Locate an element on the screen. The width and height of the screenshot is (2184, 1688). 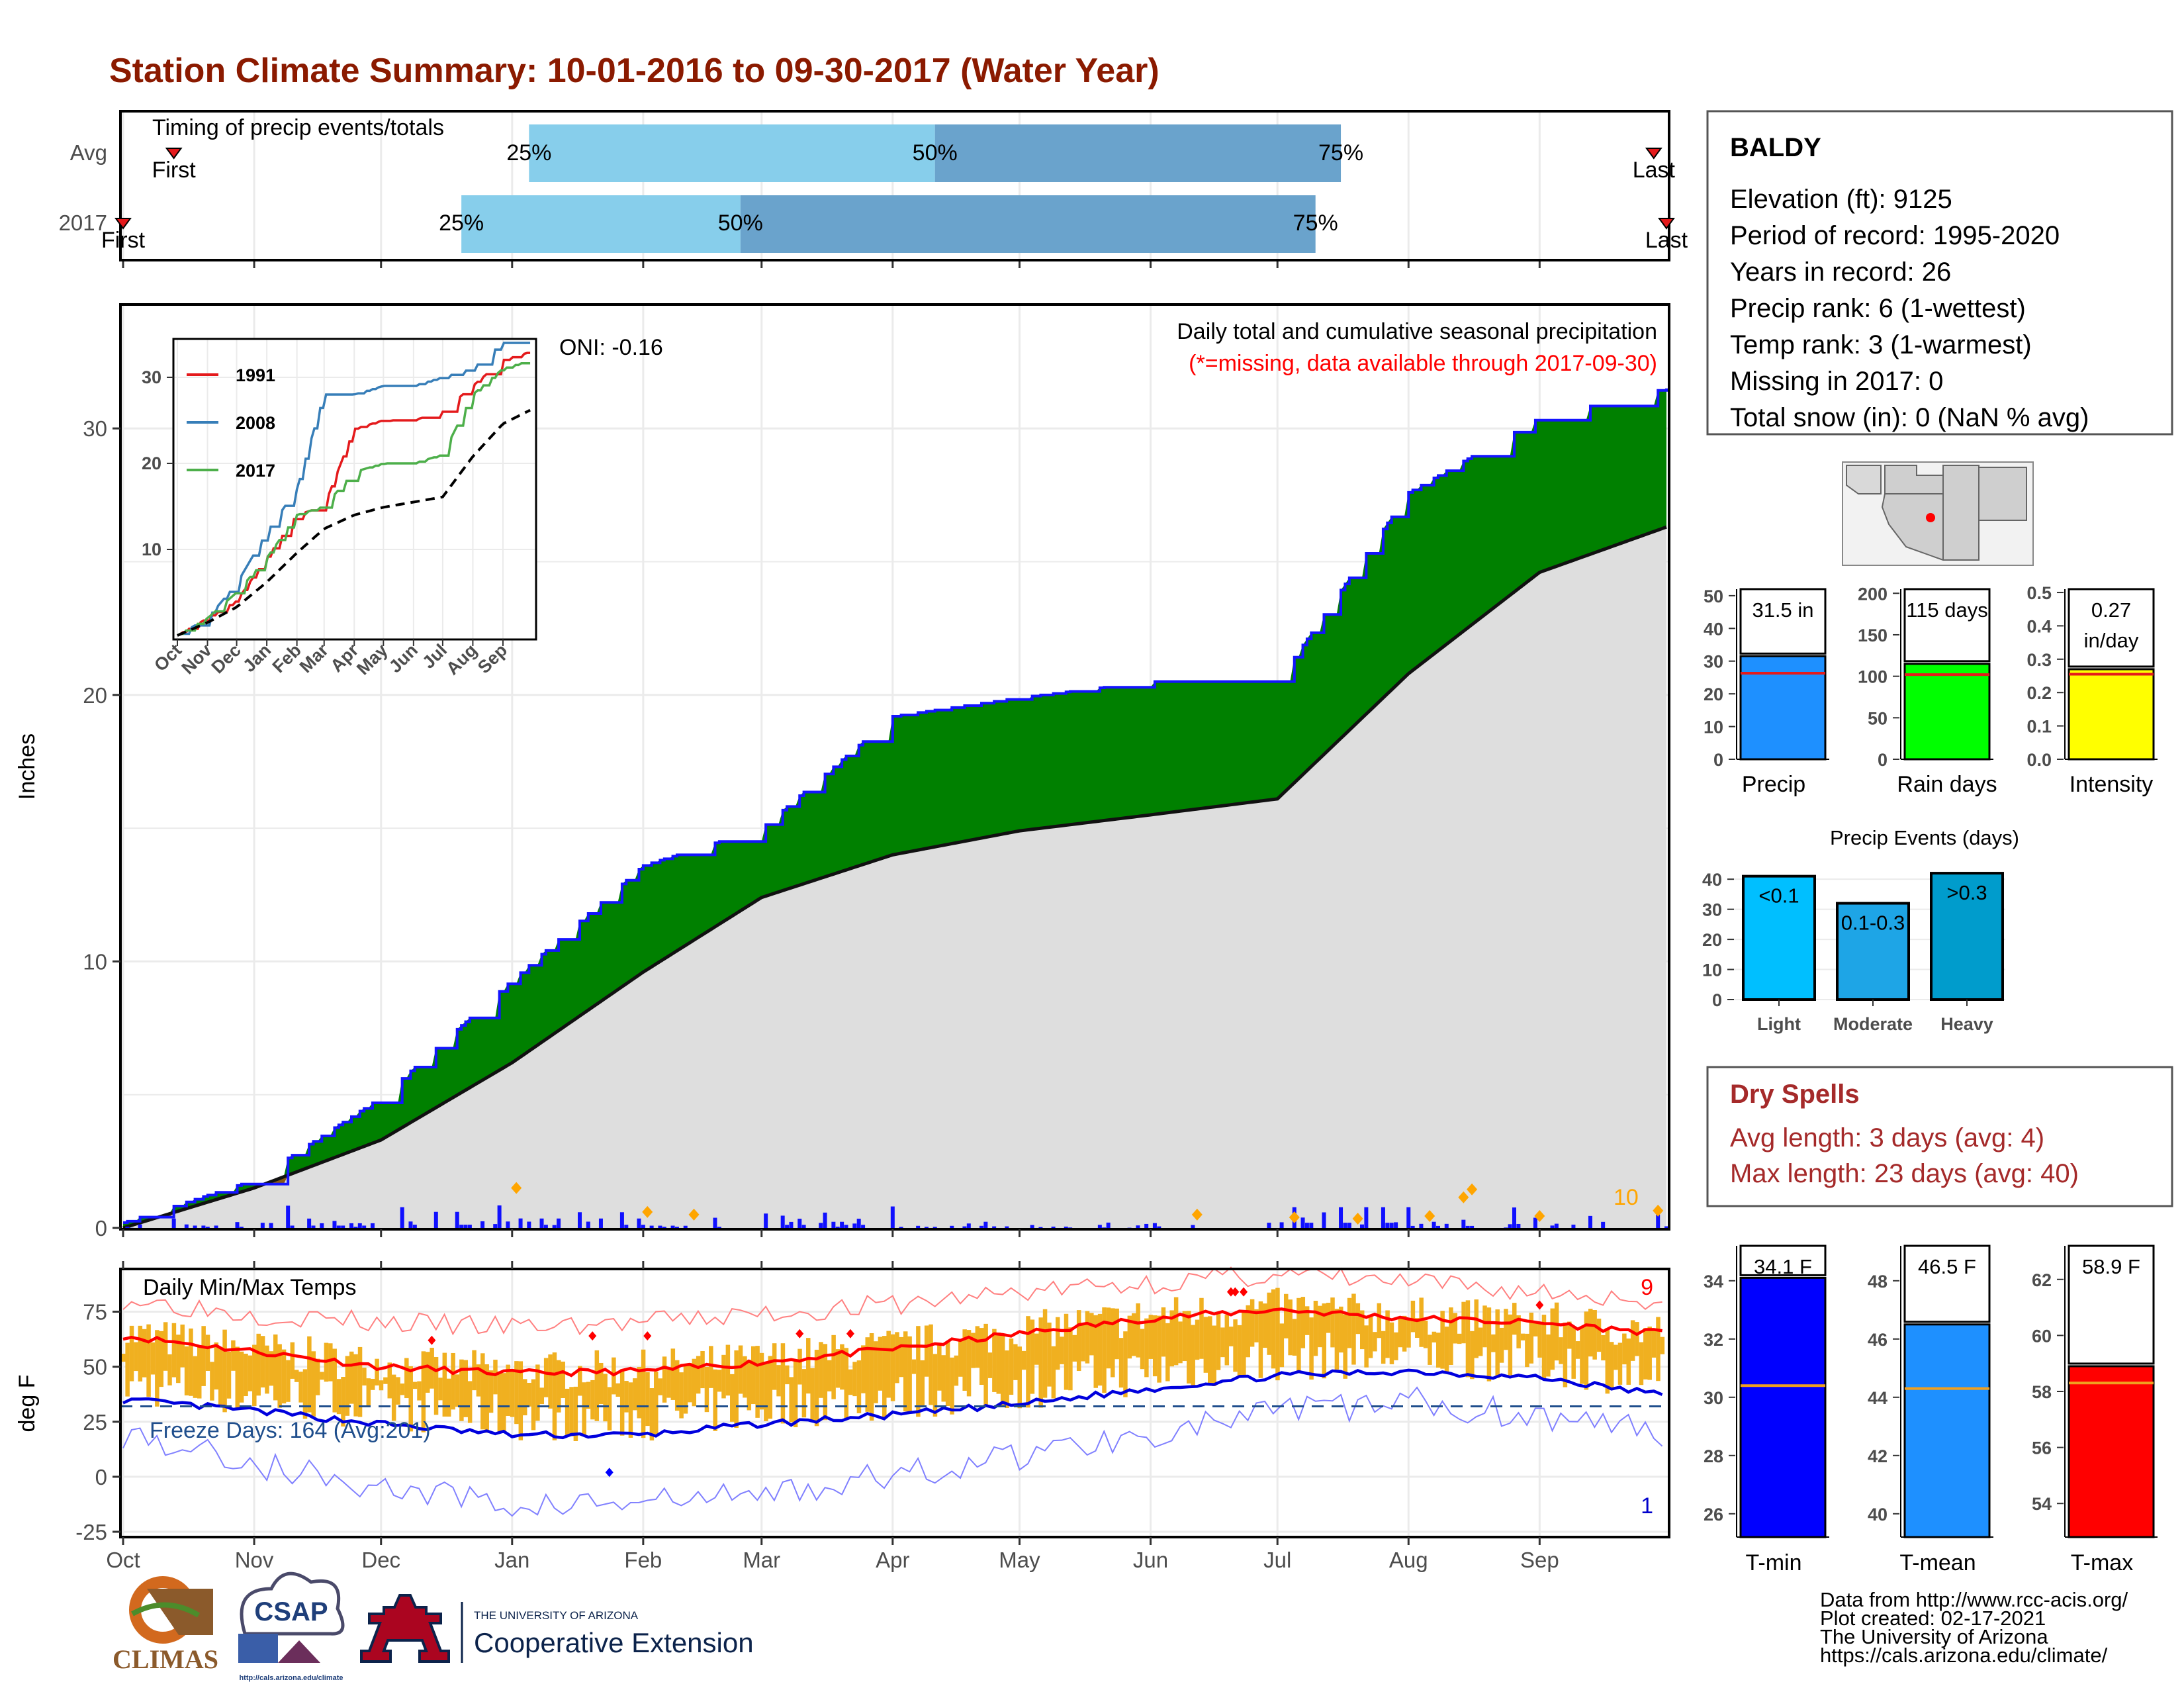
temp-bar-y-tick-label: 30 is located at coordinates (1713, 1398).